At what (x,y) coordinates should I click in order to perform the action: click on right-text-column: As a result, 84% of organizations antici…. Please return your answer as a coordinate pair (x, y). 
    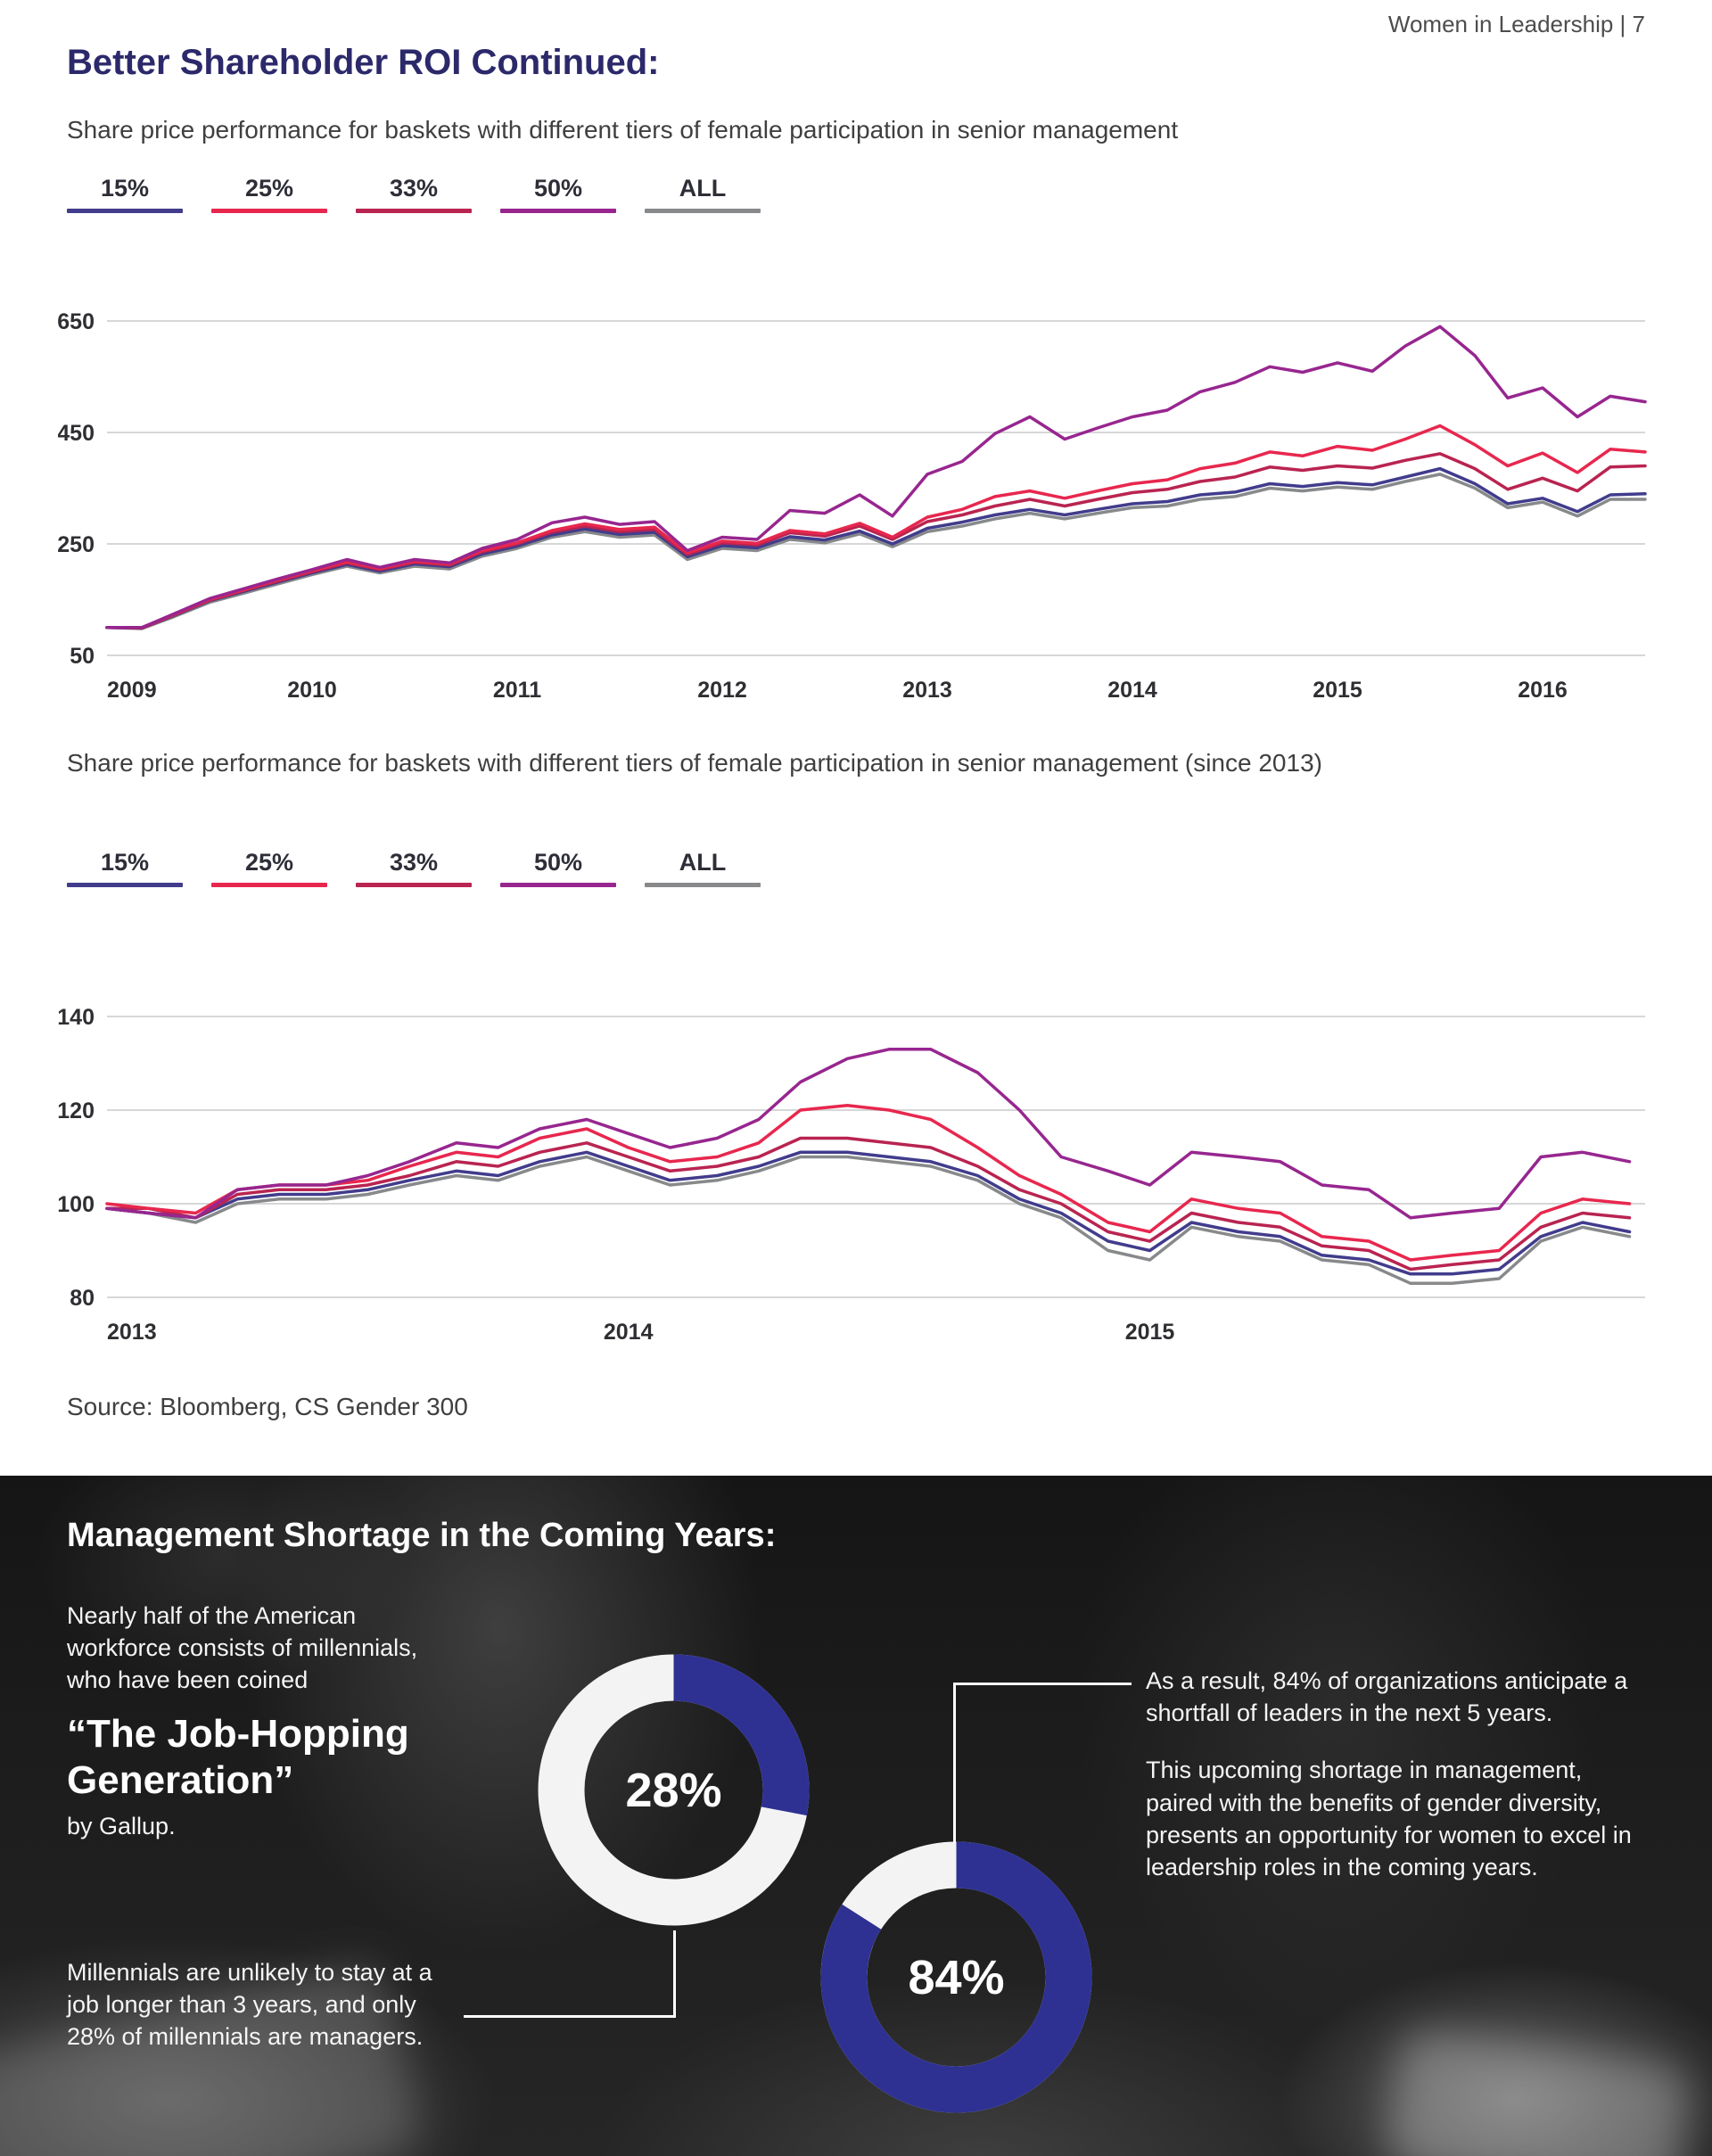
    Looking at the image, I should click on (1400, 1774).